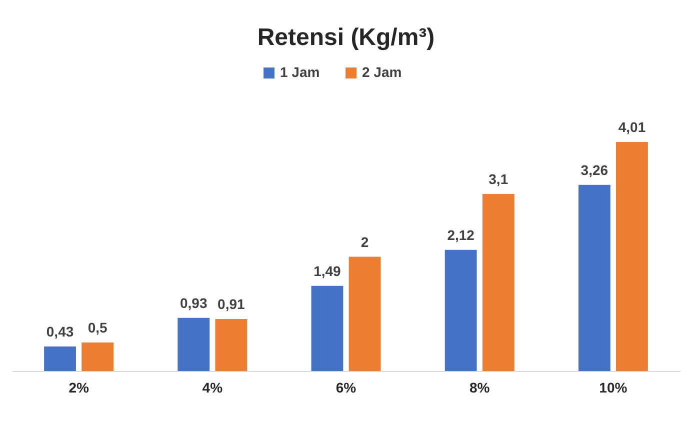 The image size is (698, 422). What do you see at coordinates (479, 388) in the screenshot?
I see `x-tick-label: 8%` at bounding box center [479, 388].